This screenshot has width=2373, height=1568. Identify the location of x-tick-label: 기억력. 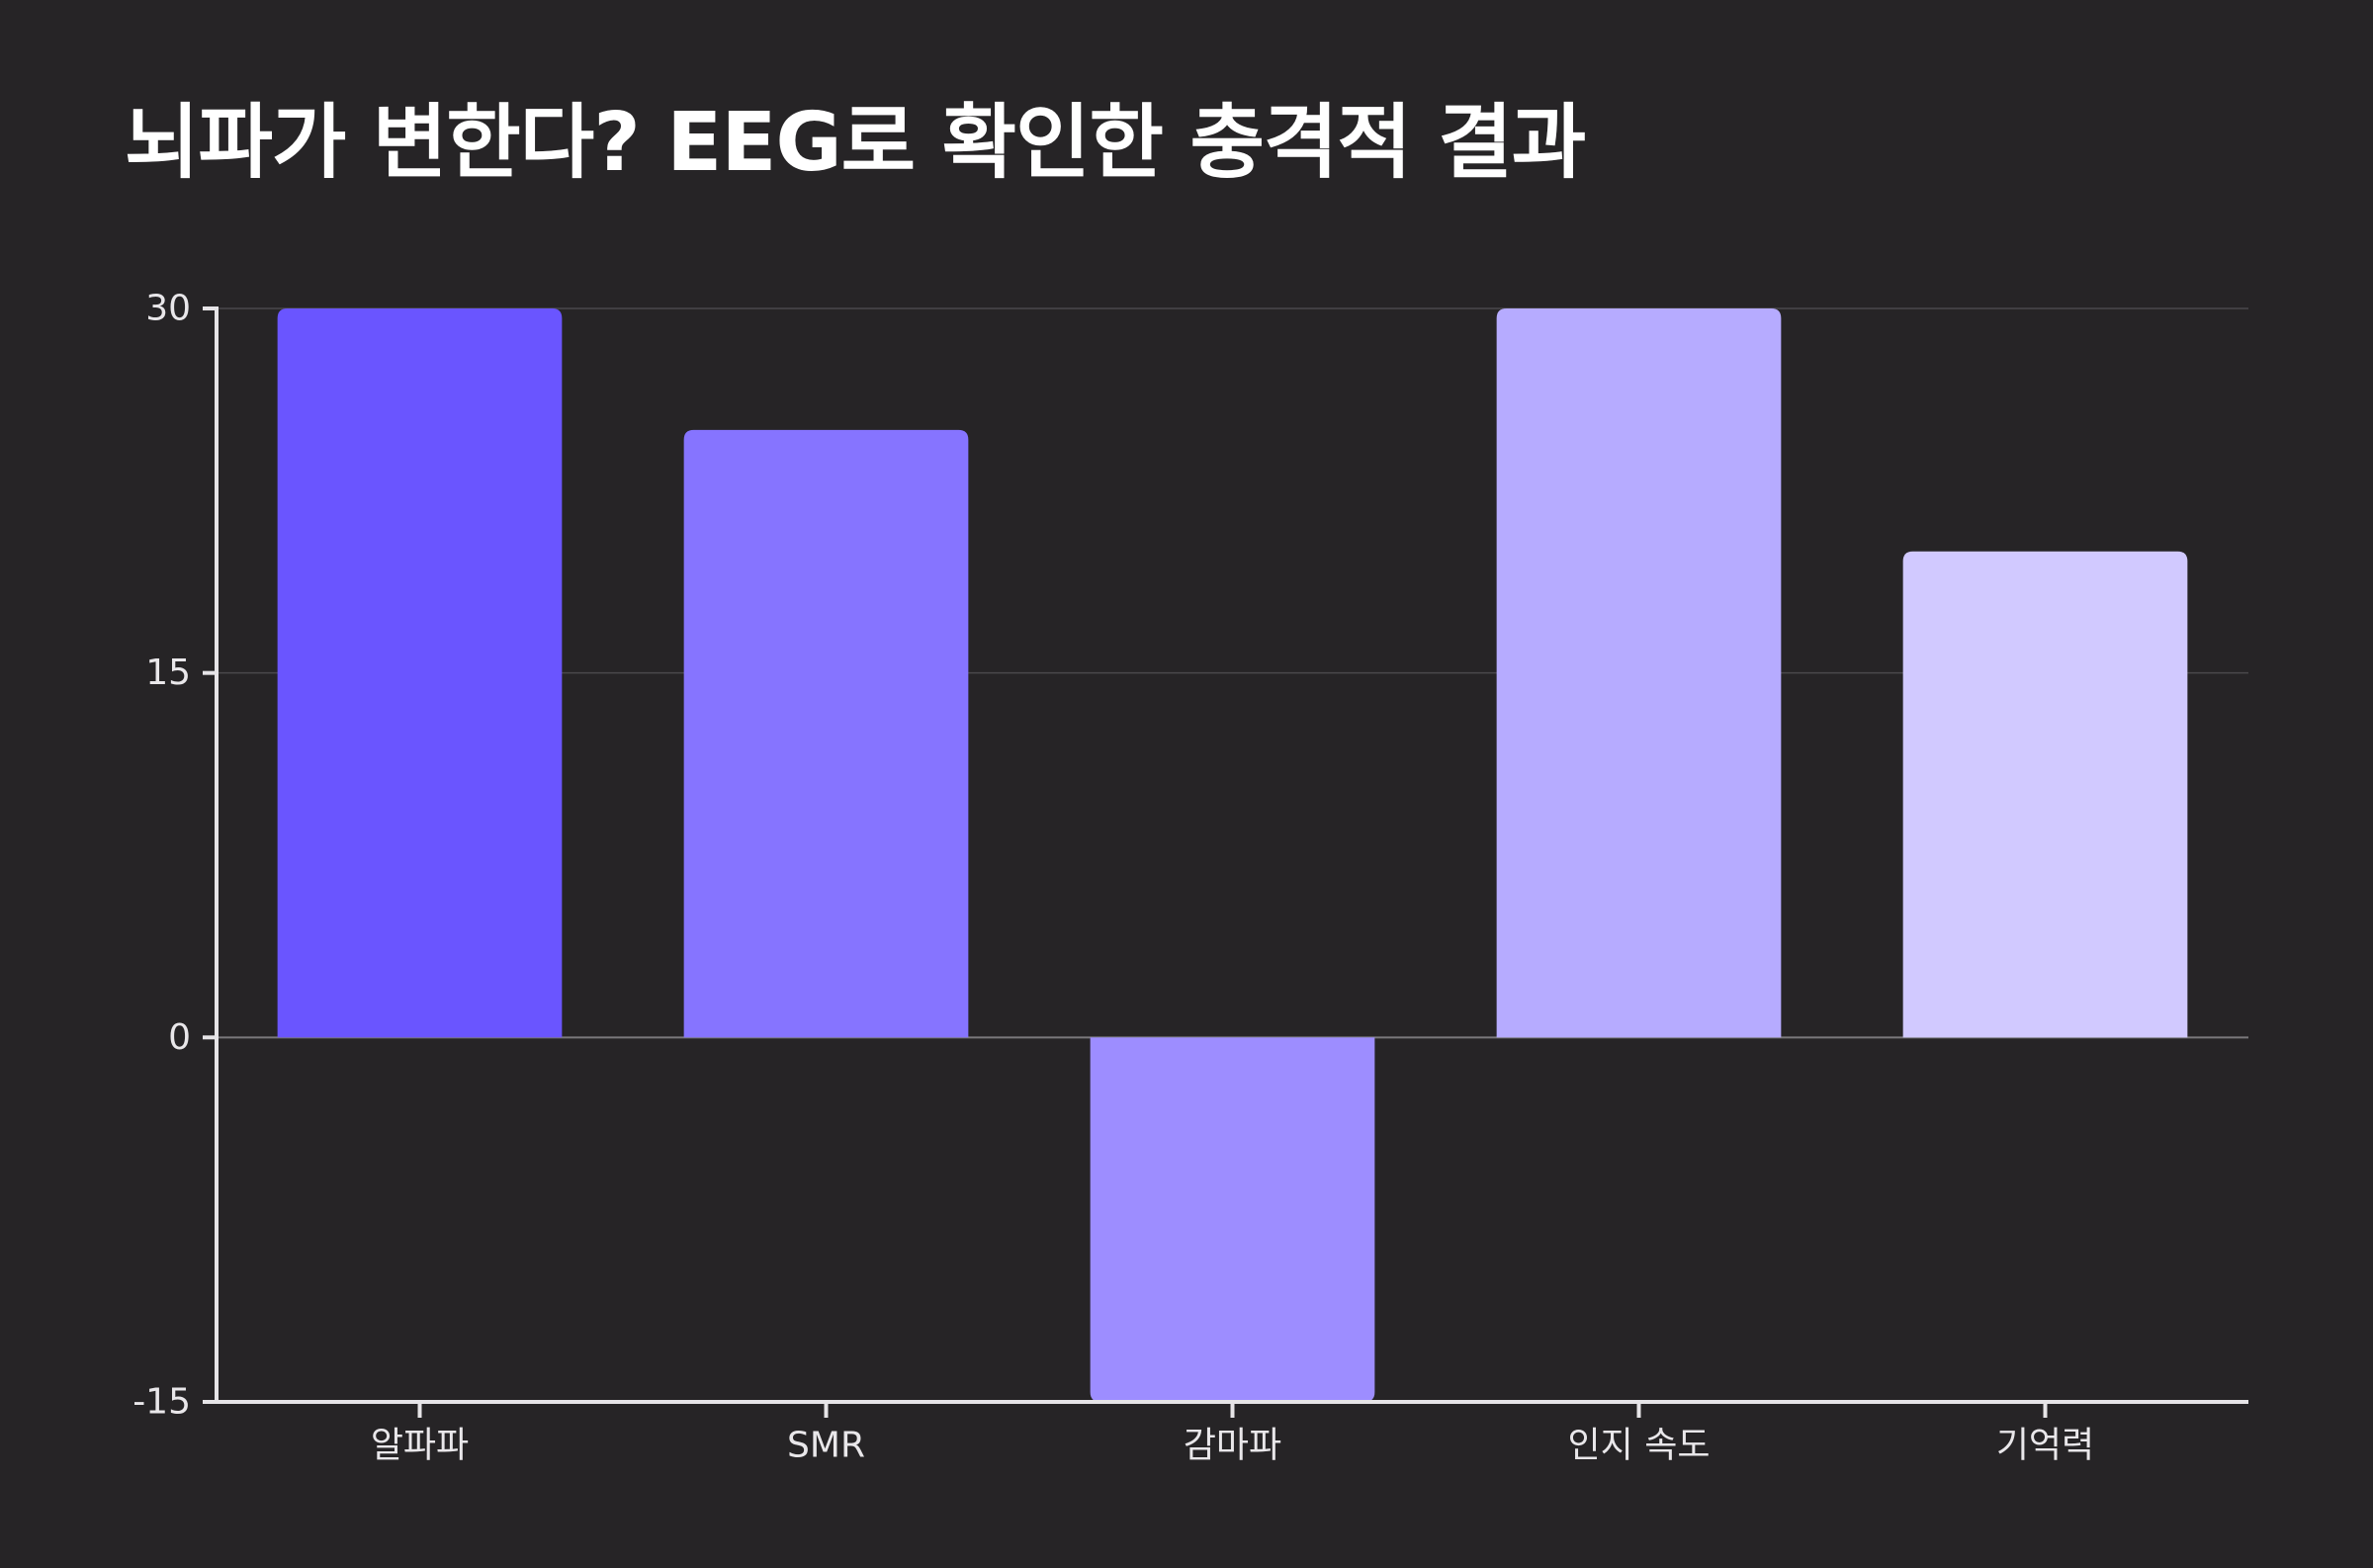
(2045, 1446).